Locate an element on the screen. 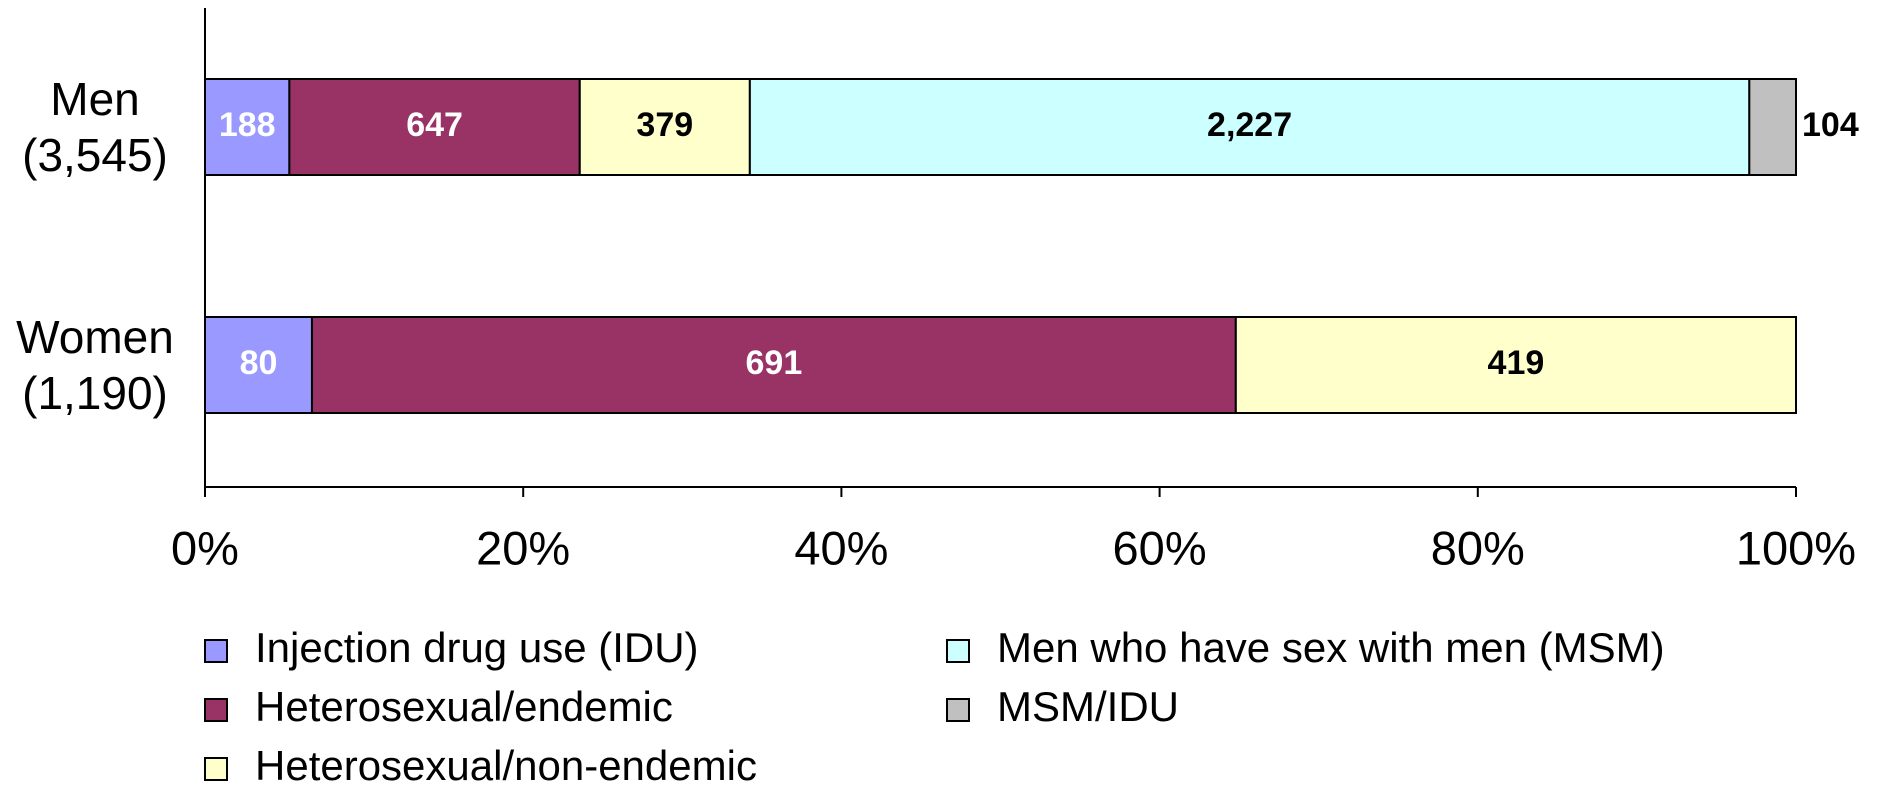 Image resolution: width=1881 pixels, height=789 pixels. x-tick-label: 40% is located at coordinates (841, 547).